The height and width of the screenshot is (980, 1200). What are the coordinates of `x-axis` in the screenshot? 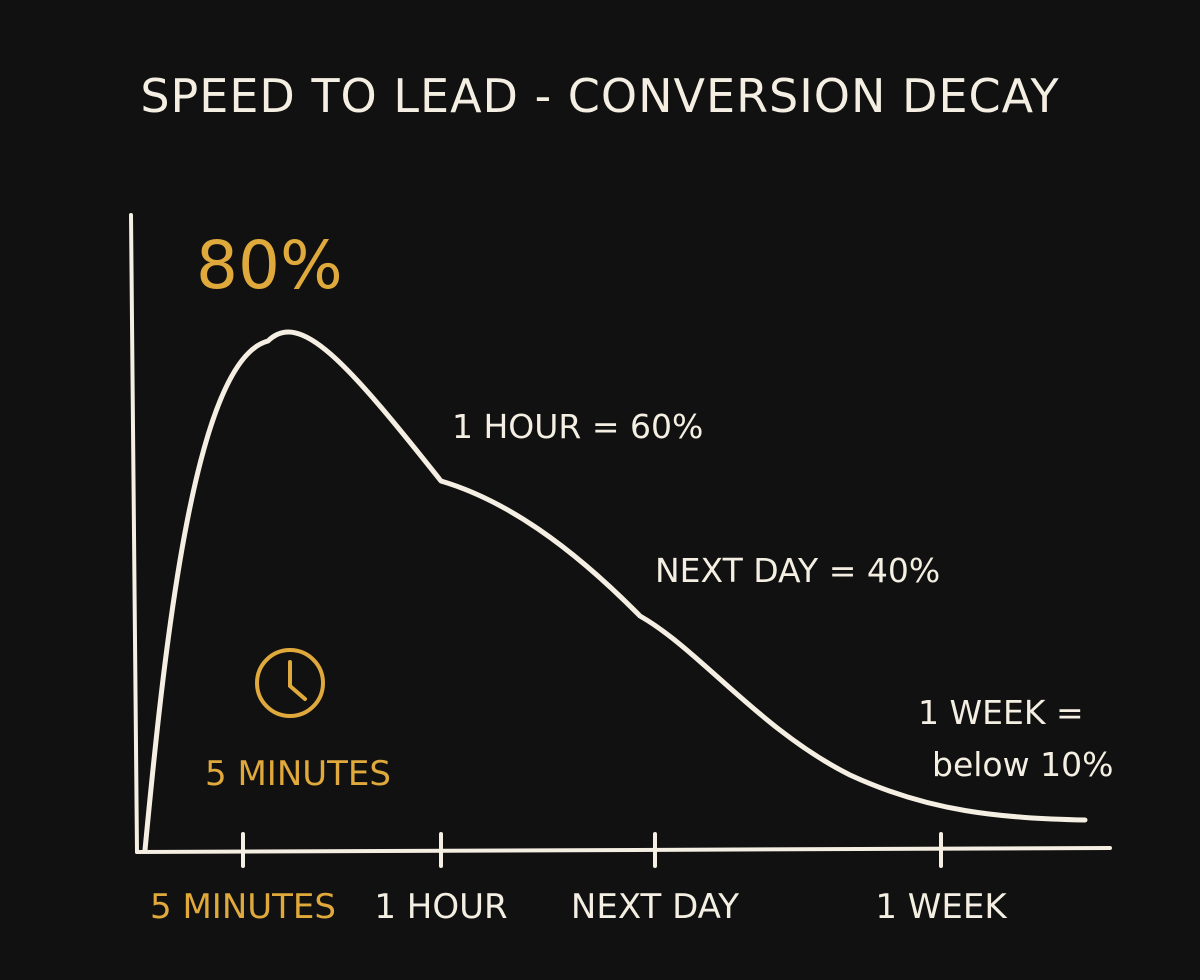 It's located at (623, 850).